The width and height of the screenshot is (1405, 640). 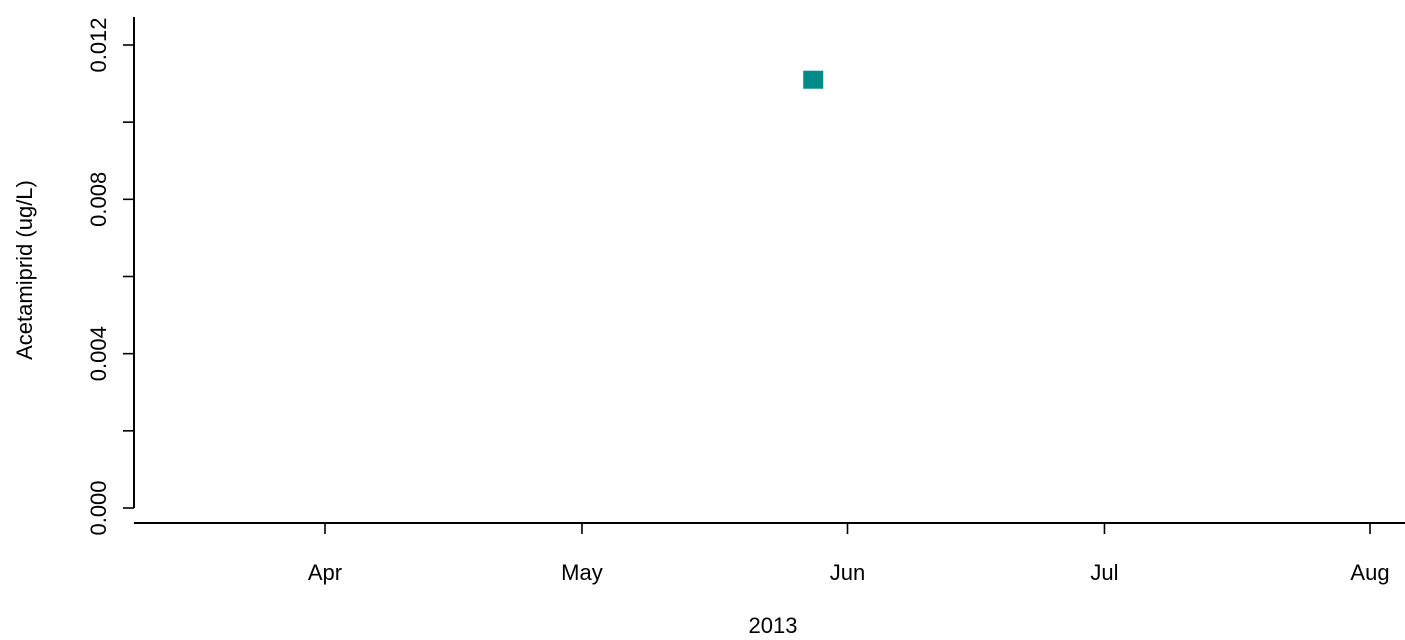 I want to click on x-tick-label: Apr, so click(x=325, y=572).